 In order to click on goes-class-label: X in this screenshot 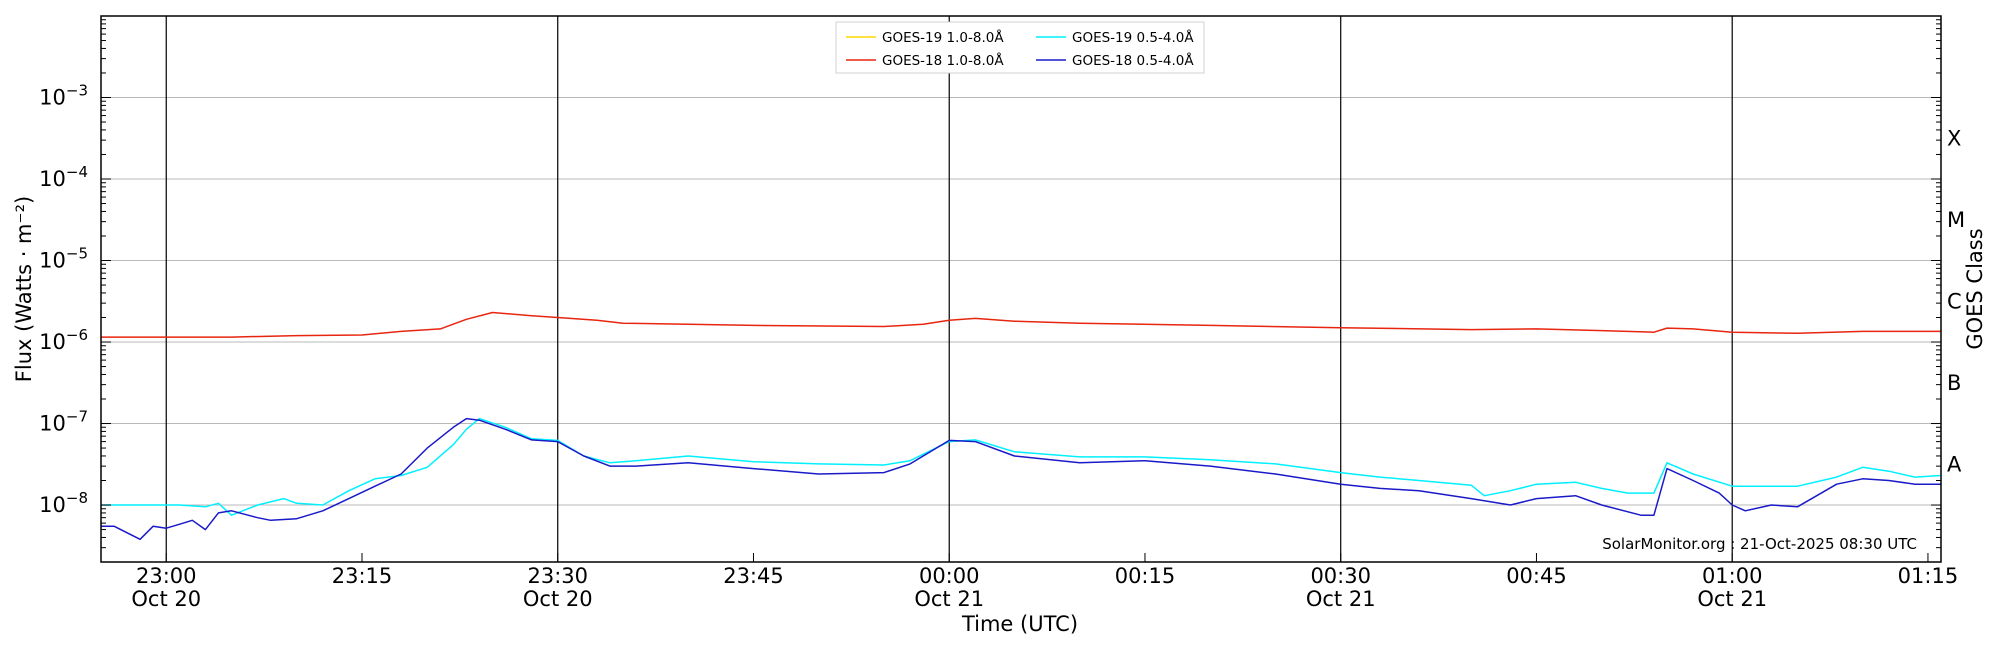, I will do `click(1954, 138)`.